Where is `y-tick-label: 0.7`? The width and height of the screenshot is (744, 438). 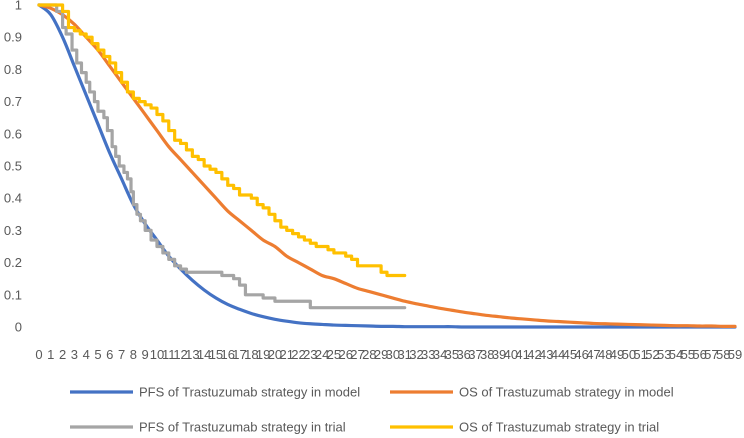
y-tick-label: 0.7 is located at coordinates (13, 101).